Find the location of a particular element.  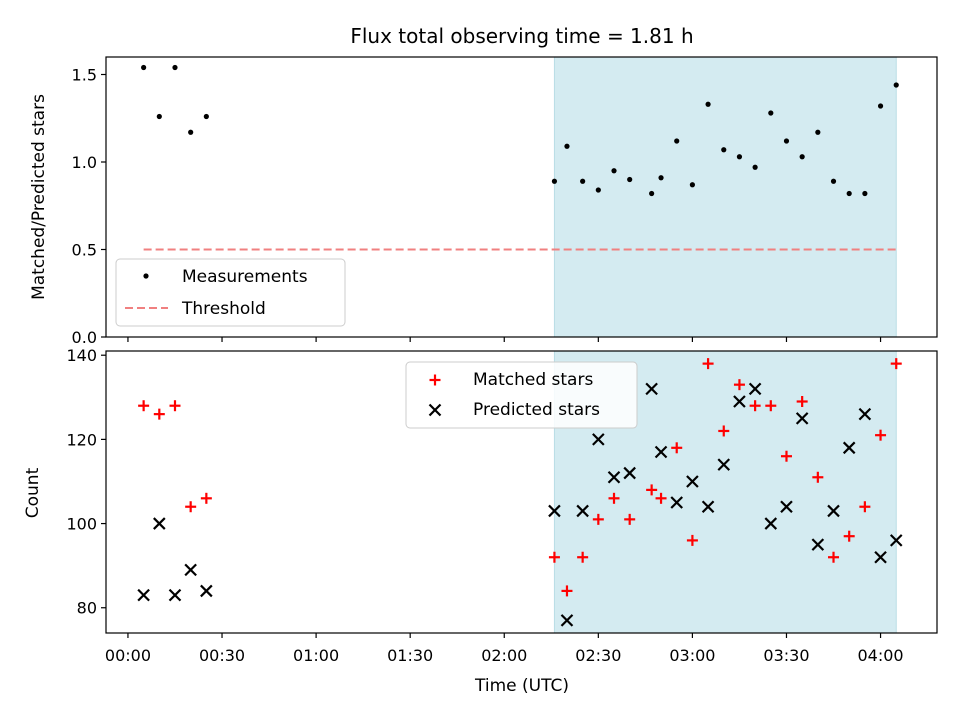

y-tick-label: 0.5 is located at coordinates (84, 250).